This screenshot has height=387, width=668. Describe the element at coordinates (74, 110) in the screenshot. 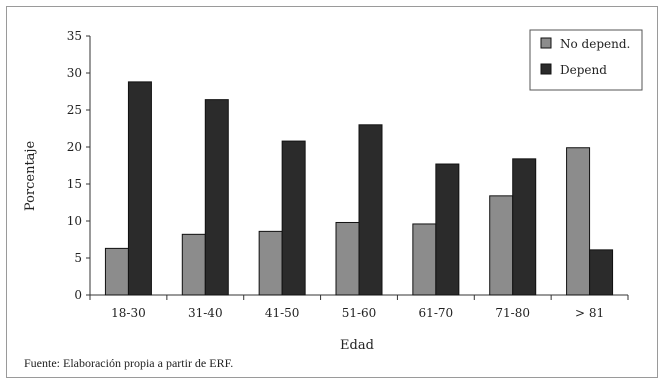

I see `y-tick-label: 25` at that location.